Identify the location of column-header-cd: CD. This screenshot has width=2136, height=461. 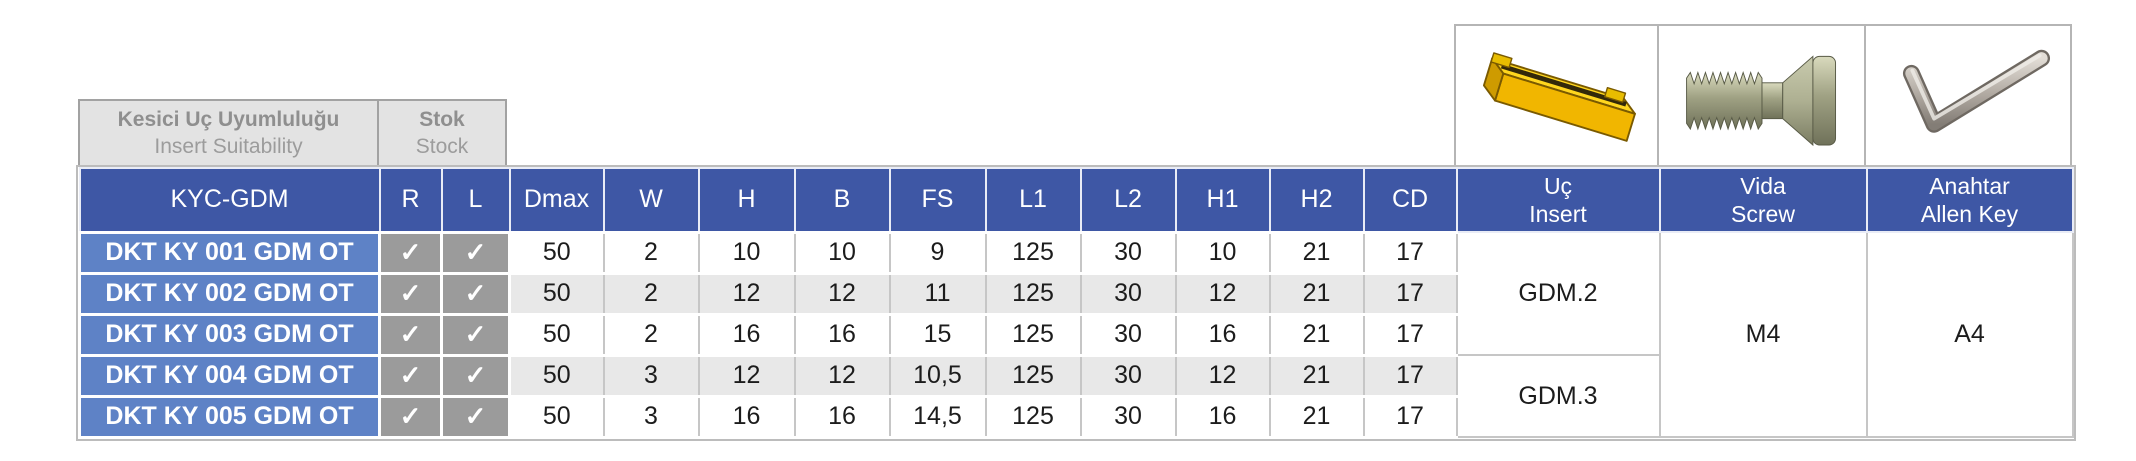
(1410, 200).